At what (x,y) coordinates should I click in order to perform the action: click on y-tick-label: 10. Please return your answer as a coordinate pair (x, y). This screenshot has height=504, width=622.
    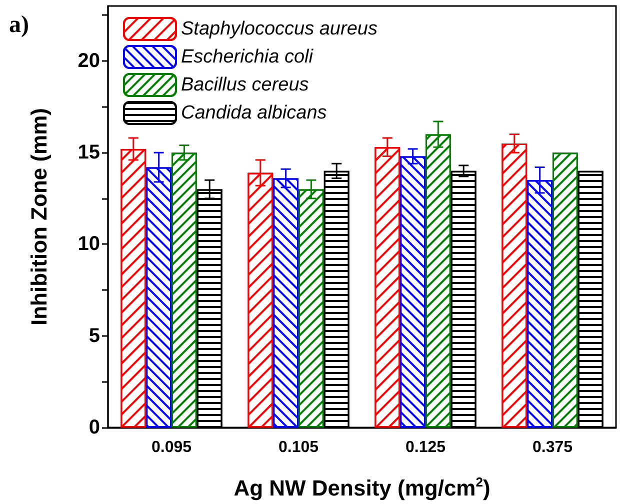
    Looking at the image, I should click on (89, 244).